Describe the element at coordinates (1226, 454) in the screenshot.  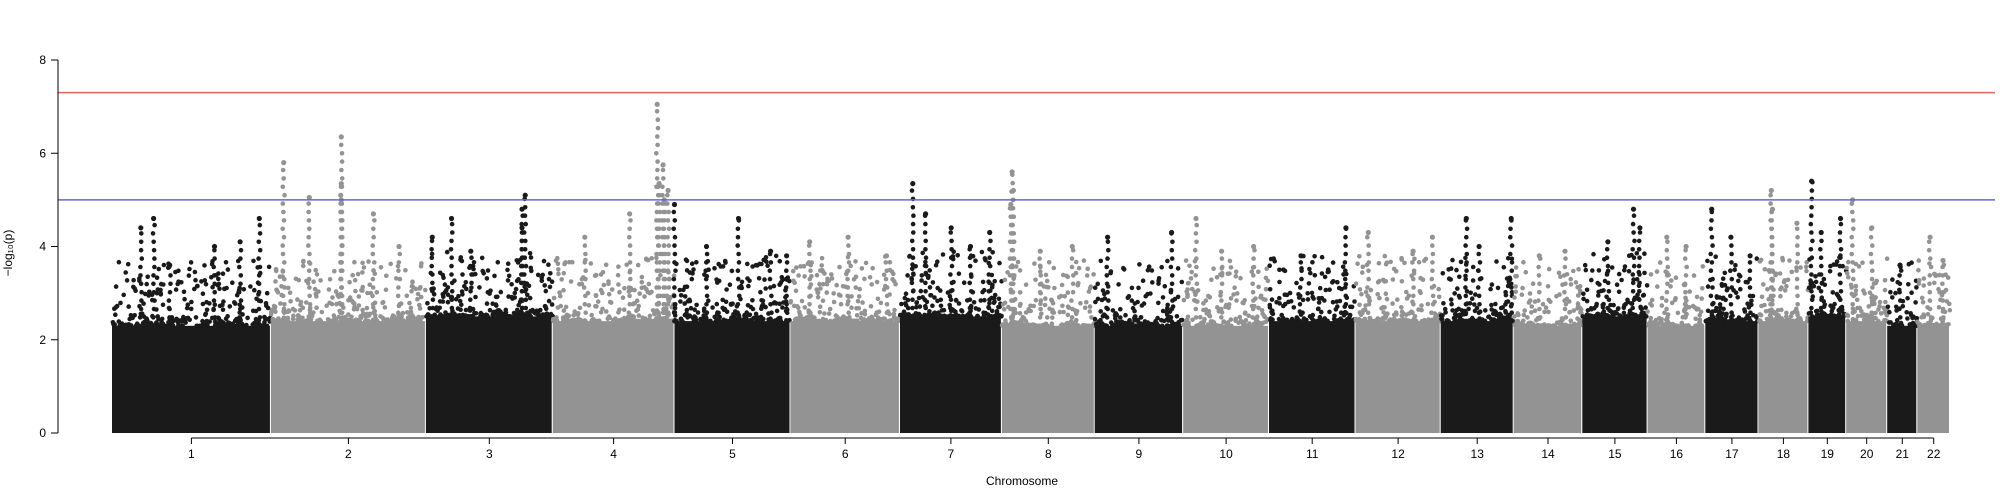
I see `x-tick-label-10: 10` at that location.